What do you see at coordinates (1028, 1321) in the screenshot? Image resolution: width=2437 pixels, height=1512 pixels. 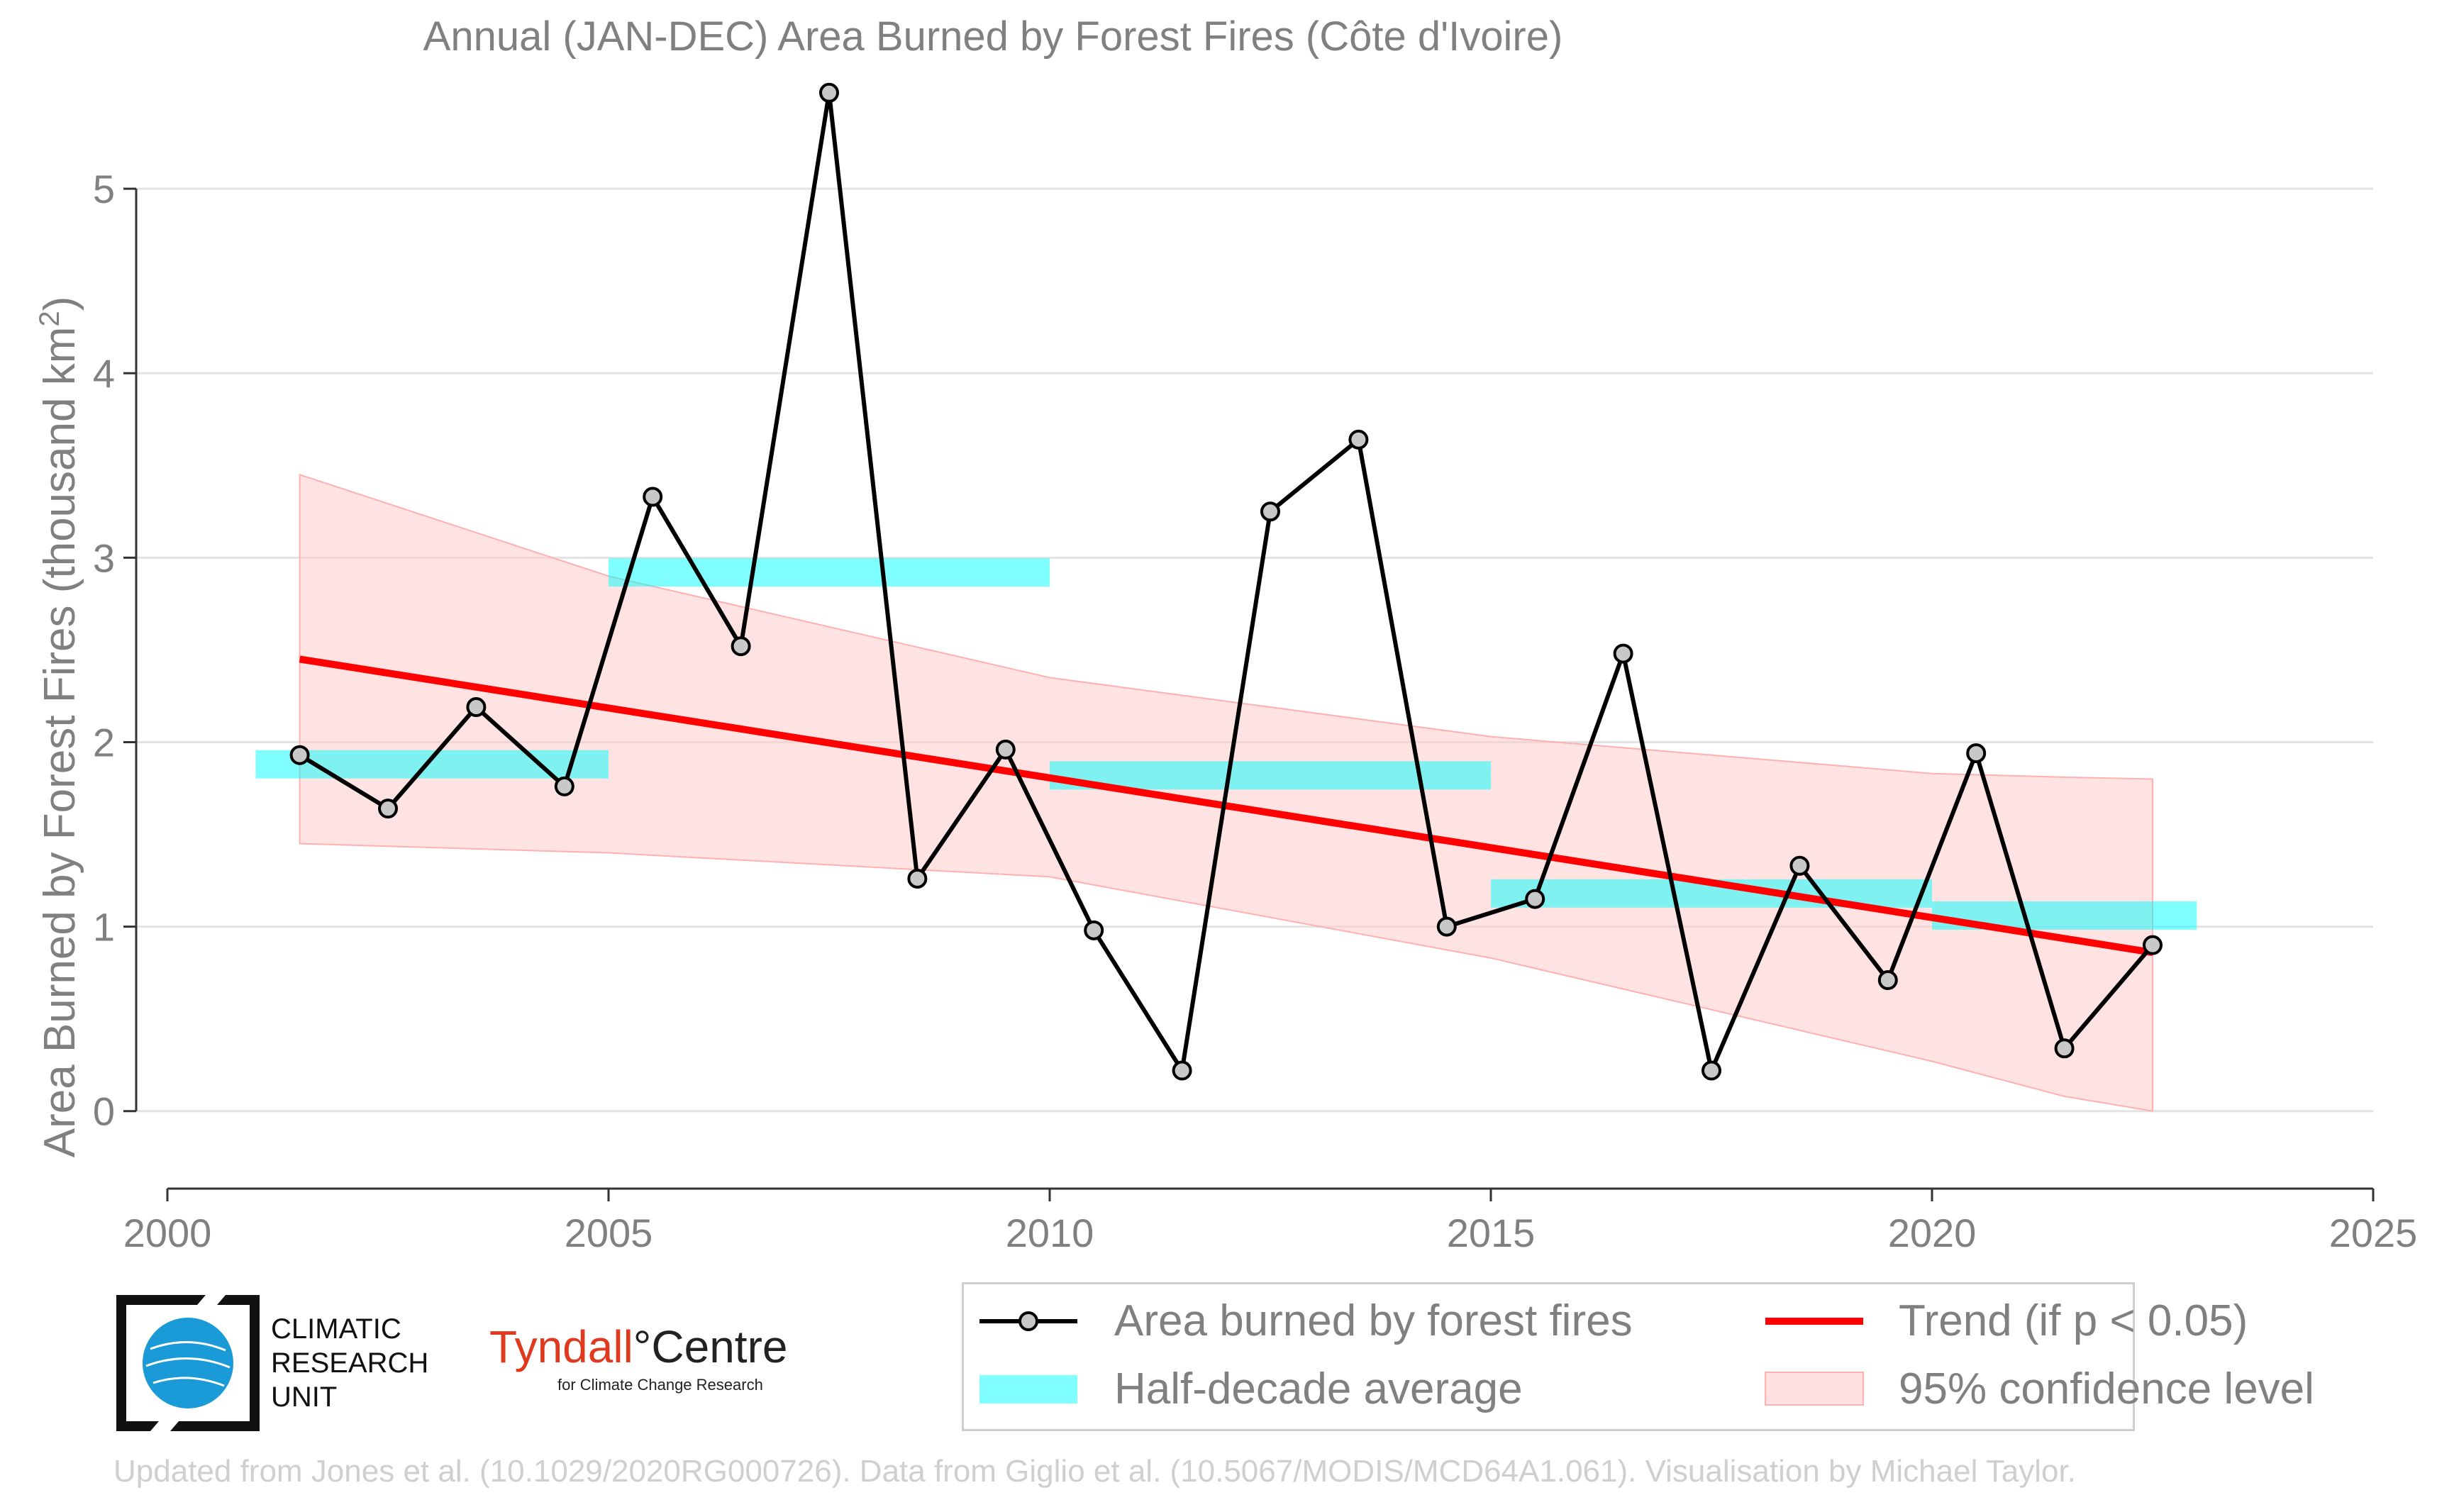 I see `legend-marker-swatch` at bounding box center [1028, 1321].